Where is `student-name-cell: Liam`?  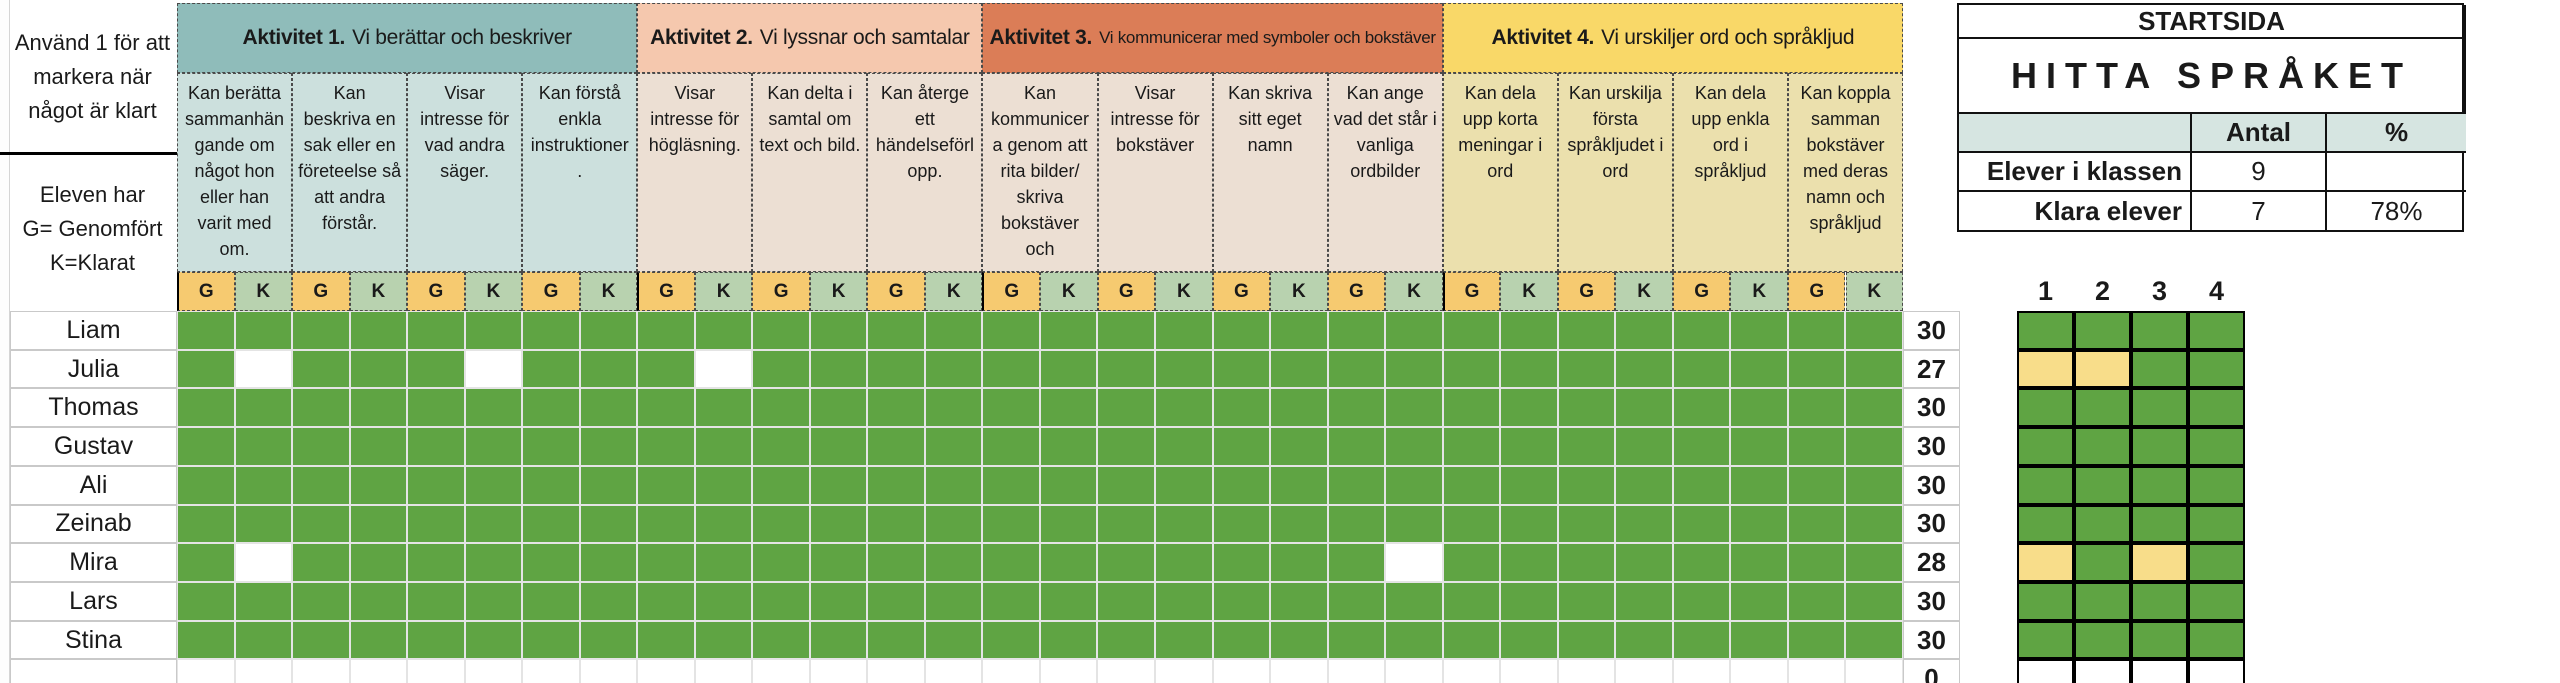
student-name-cell: Liam is located at coordinates (93, 330).